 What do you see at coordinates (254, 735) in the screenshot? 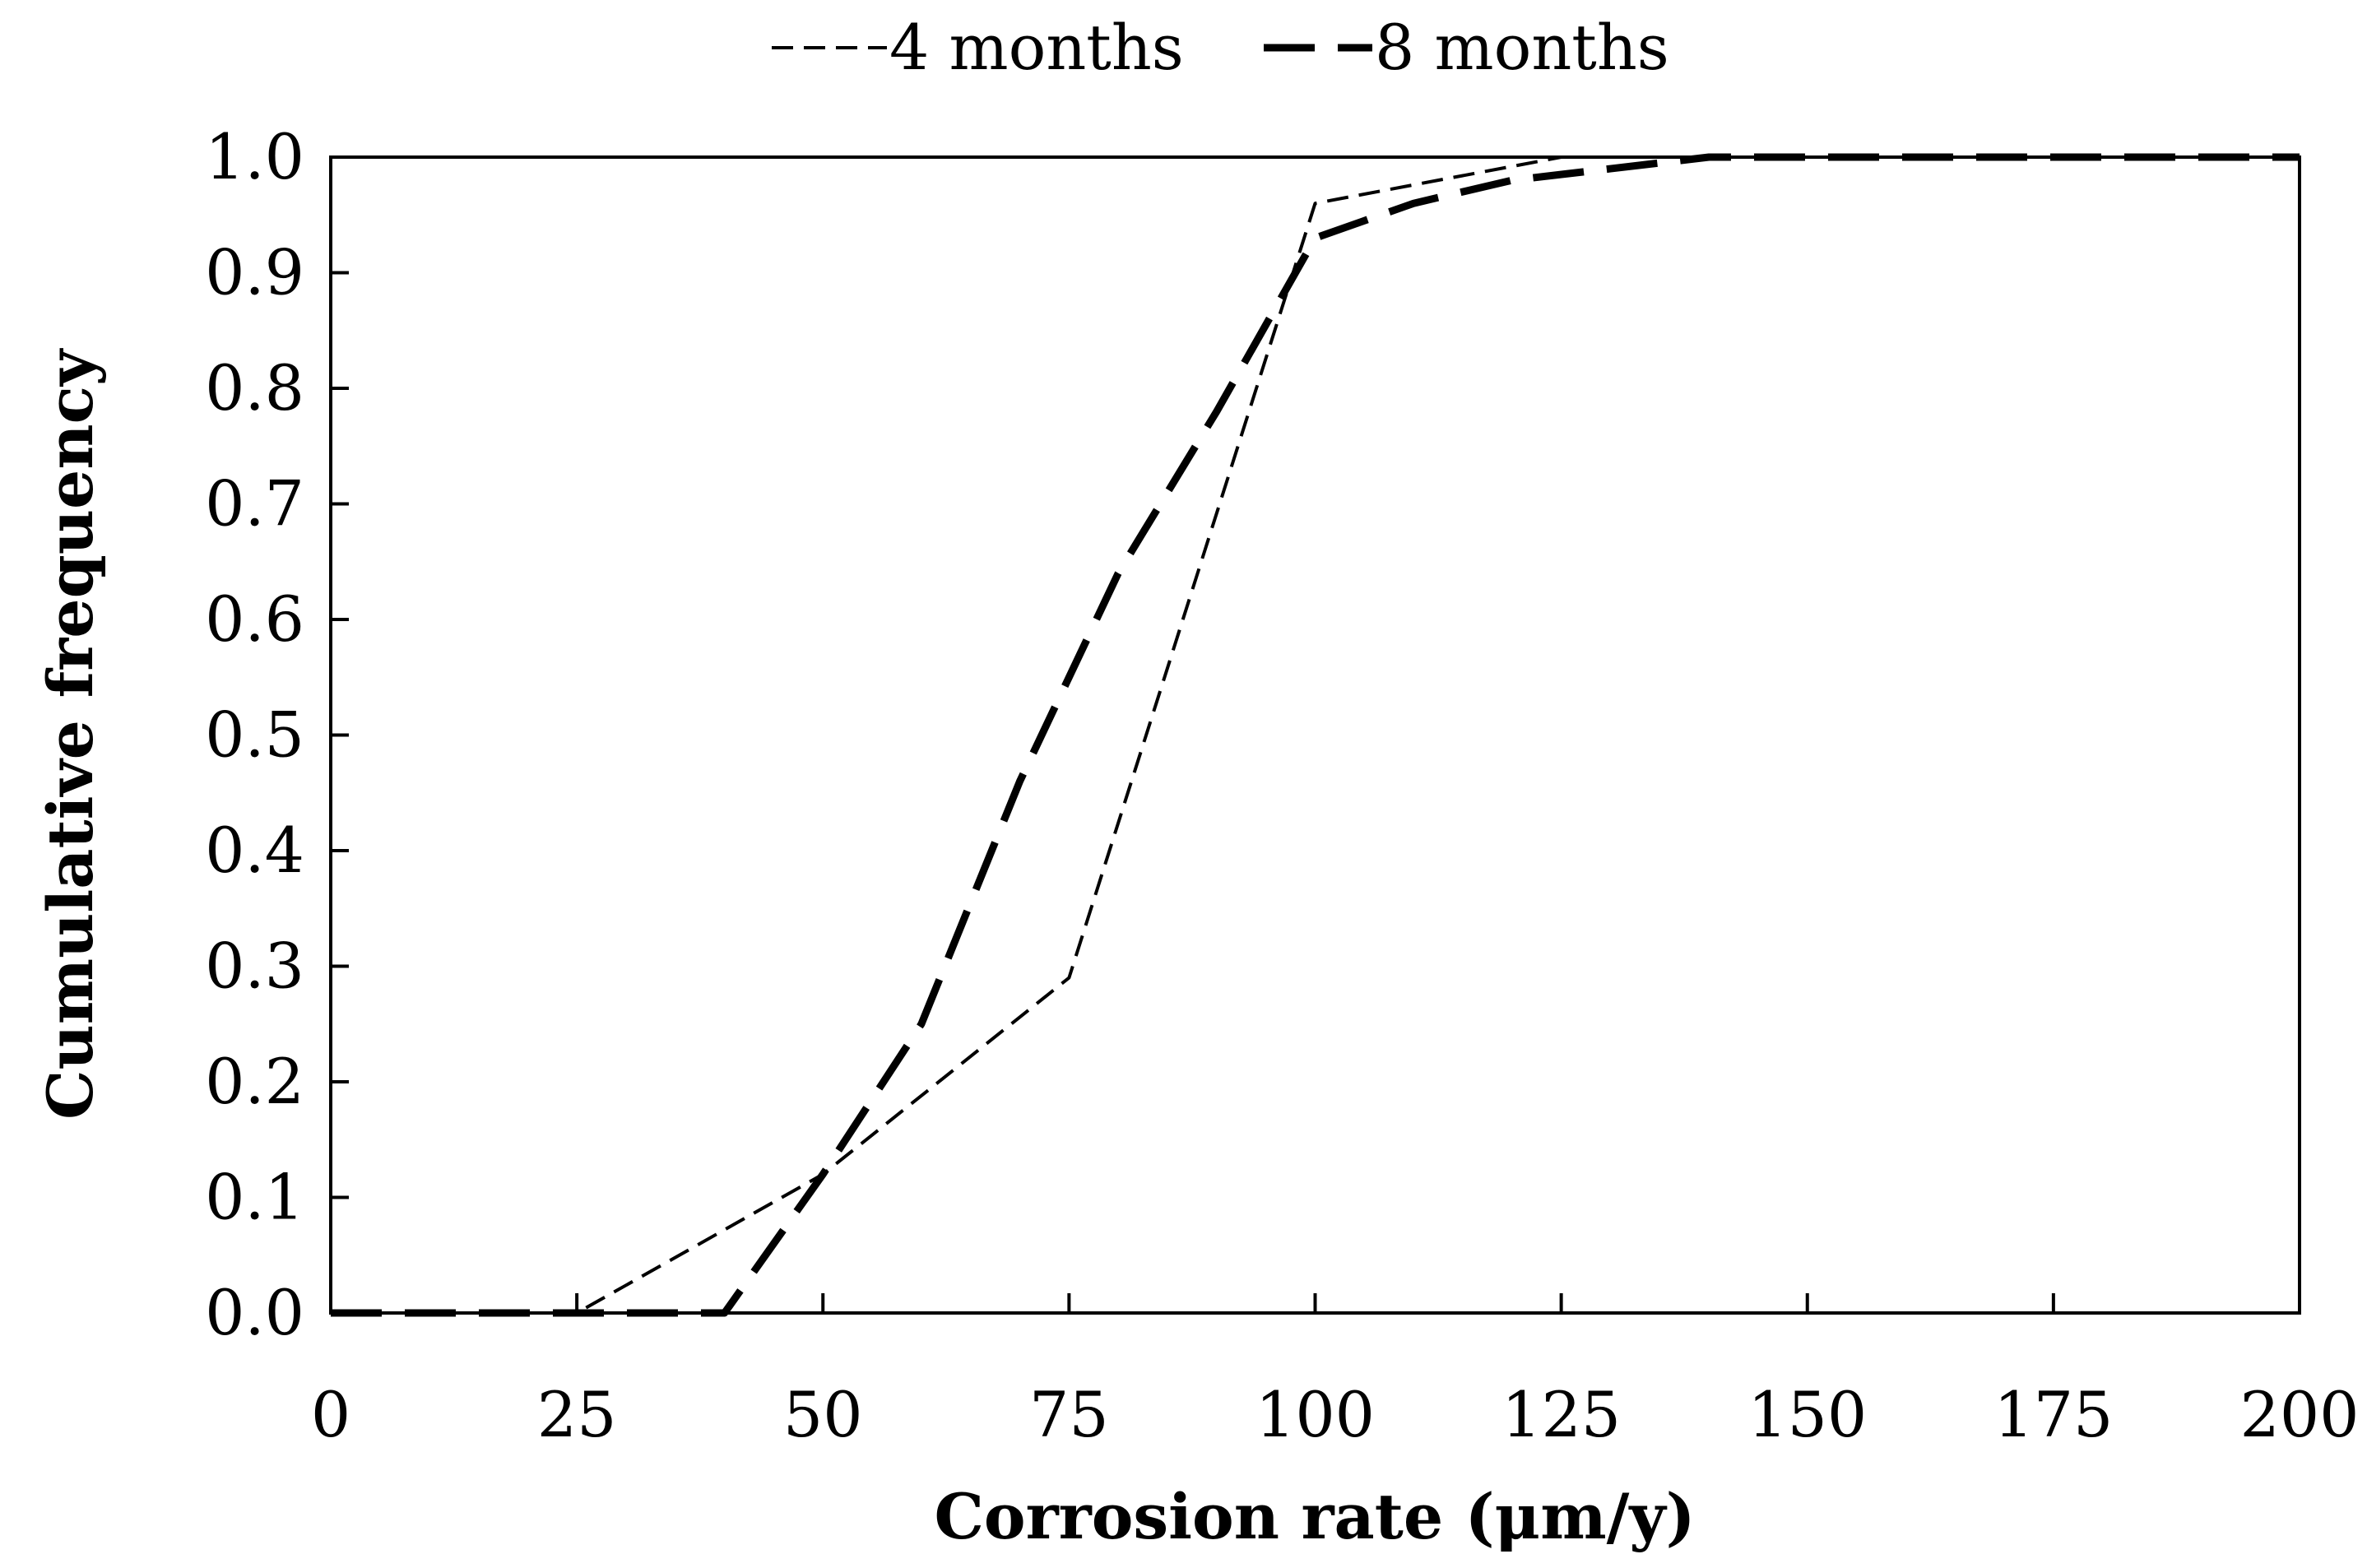
I see `y-tick-label: 0.5` at bounding box center [254, 735].